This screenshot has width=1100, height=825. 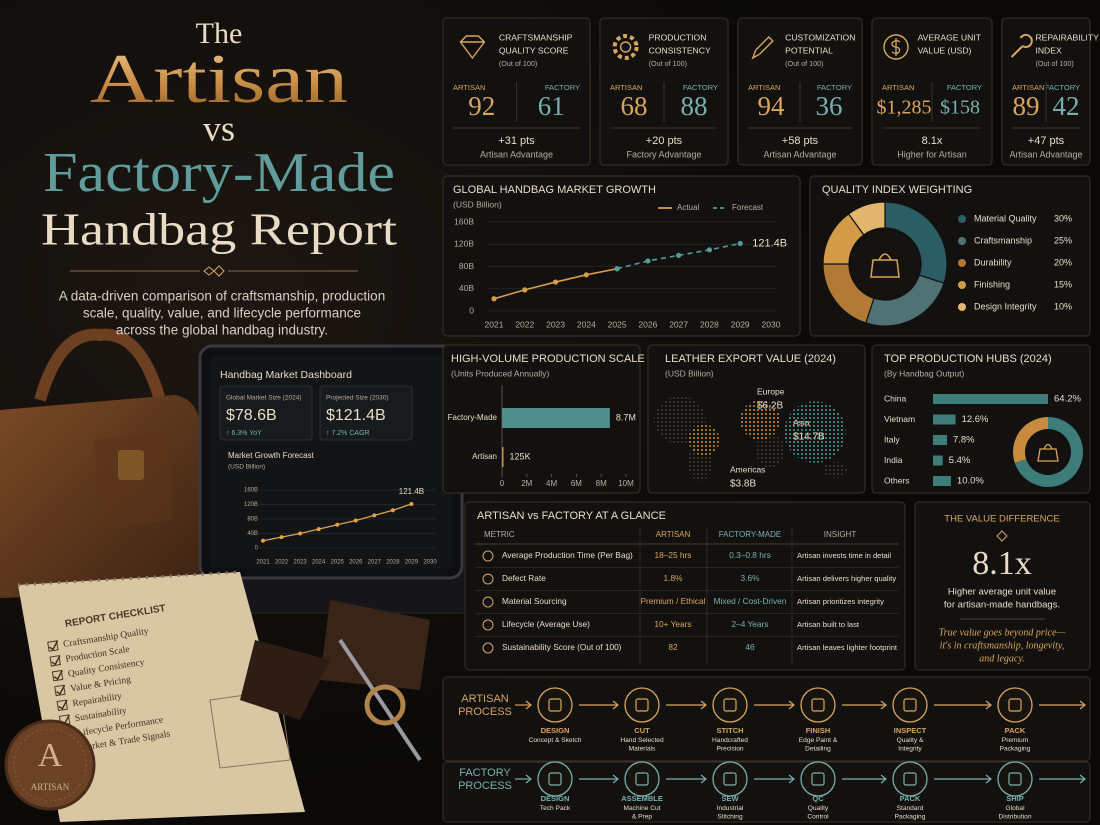 I want to click on kpi-label: FACTORY, so click(x=700, y=87).